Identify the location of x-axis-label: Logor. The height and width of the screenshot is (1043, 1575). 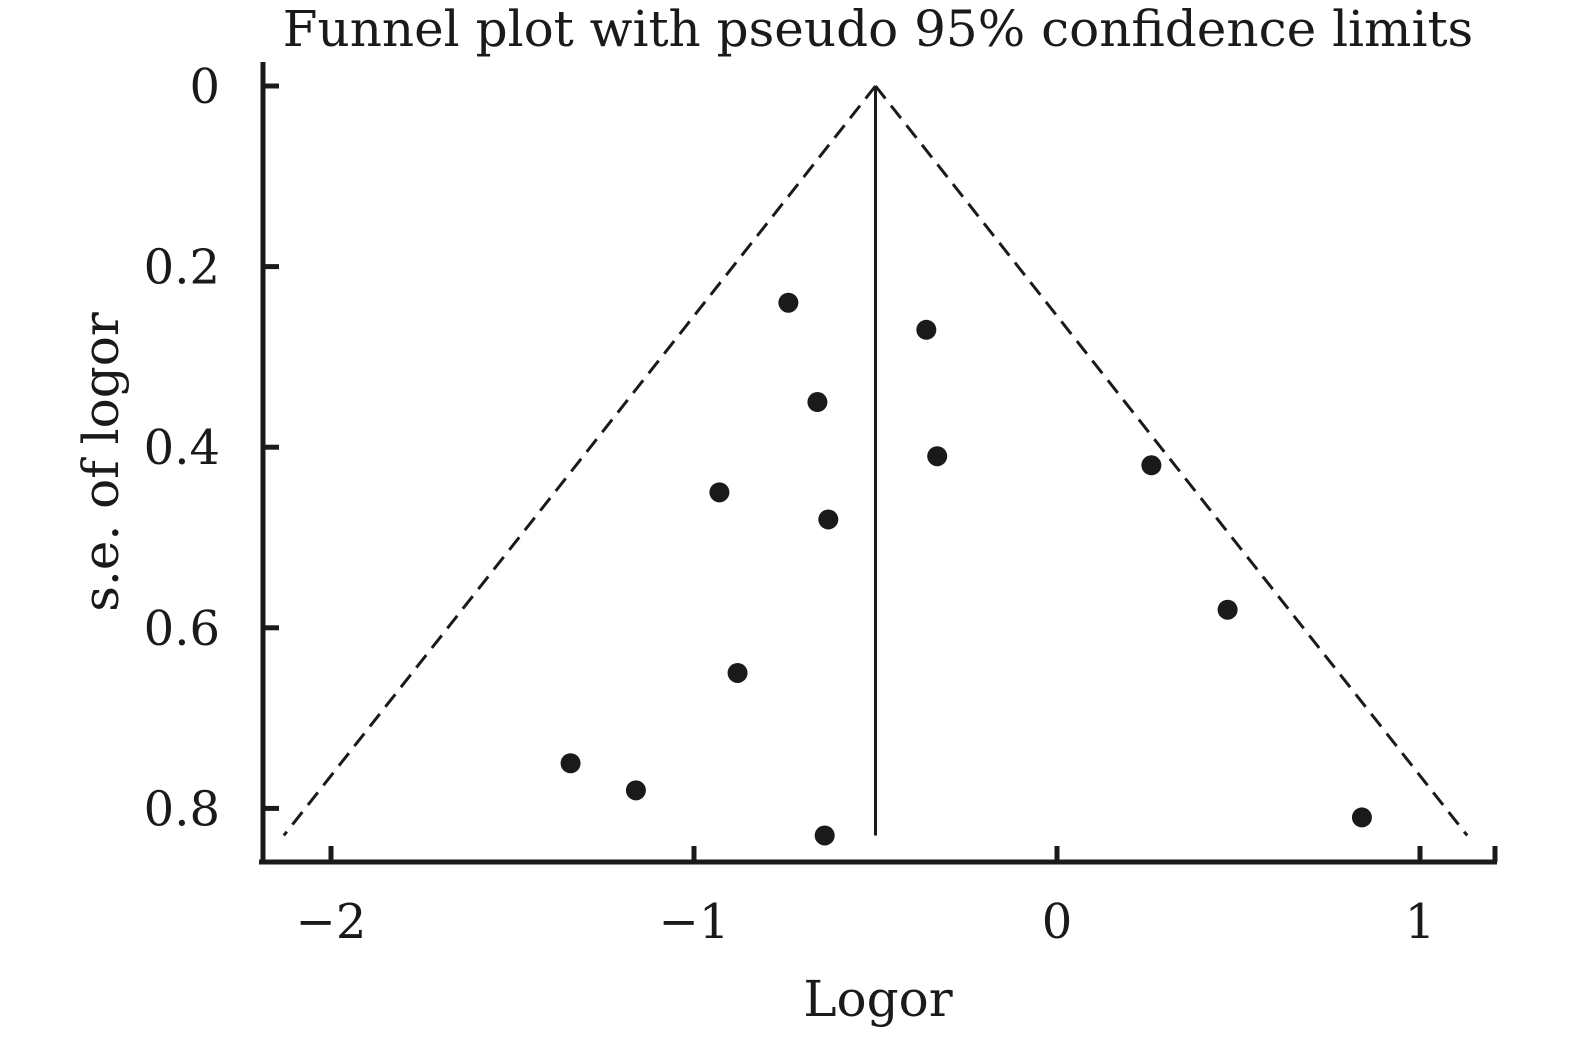
(877, 999).